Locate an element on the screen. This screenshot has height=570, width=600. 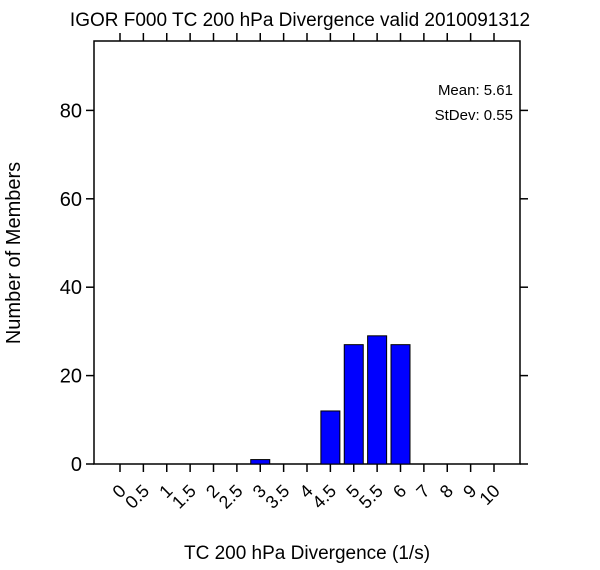
y-tick-label: 40 is located at coordinates (71, 288).